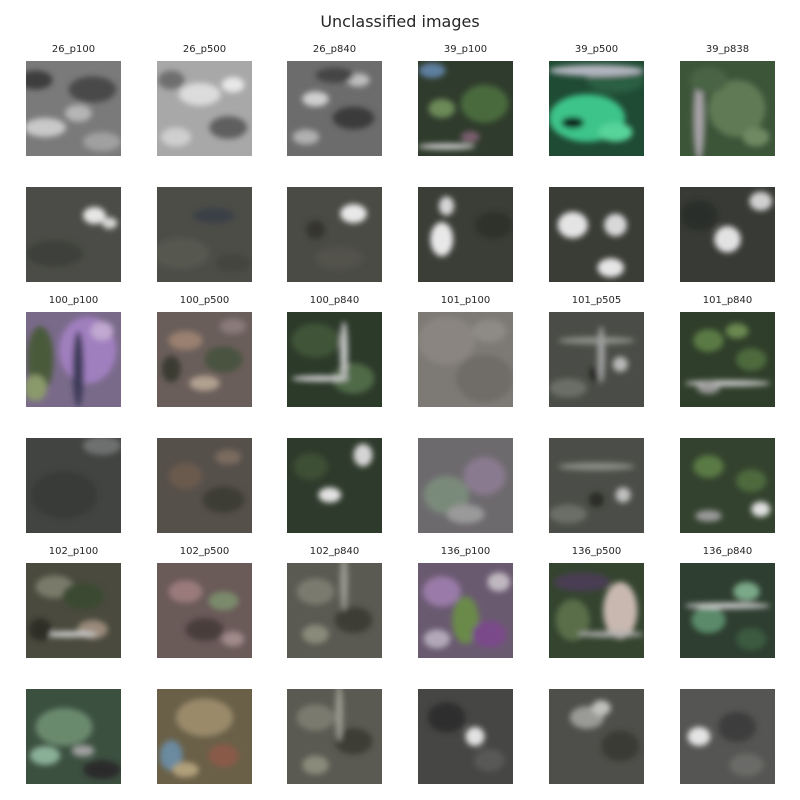  I want to click on image-label: 26_p840, so click(334, 49).